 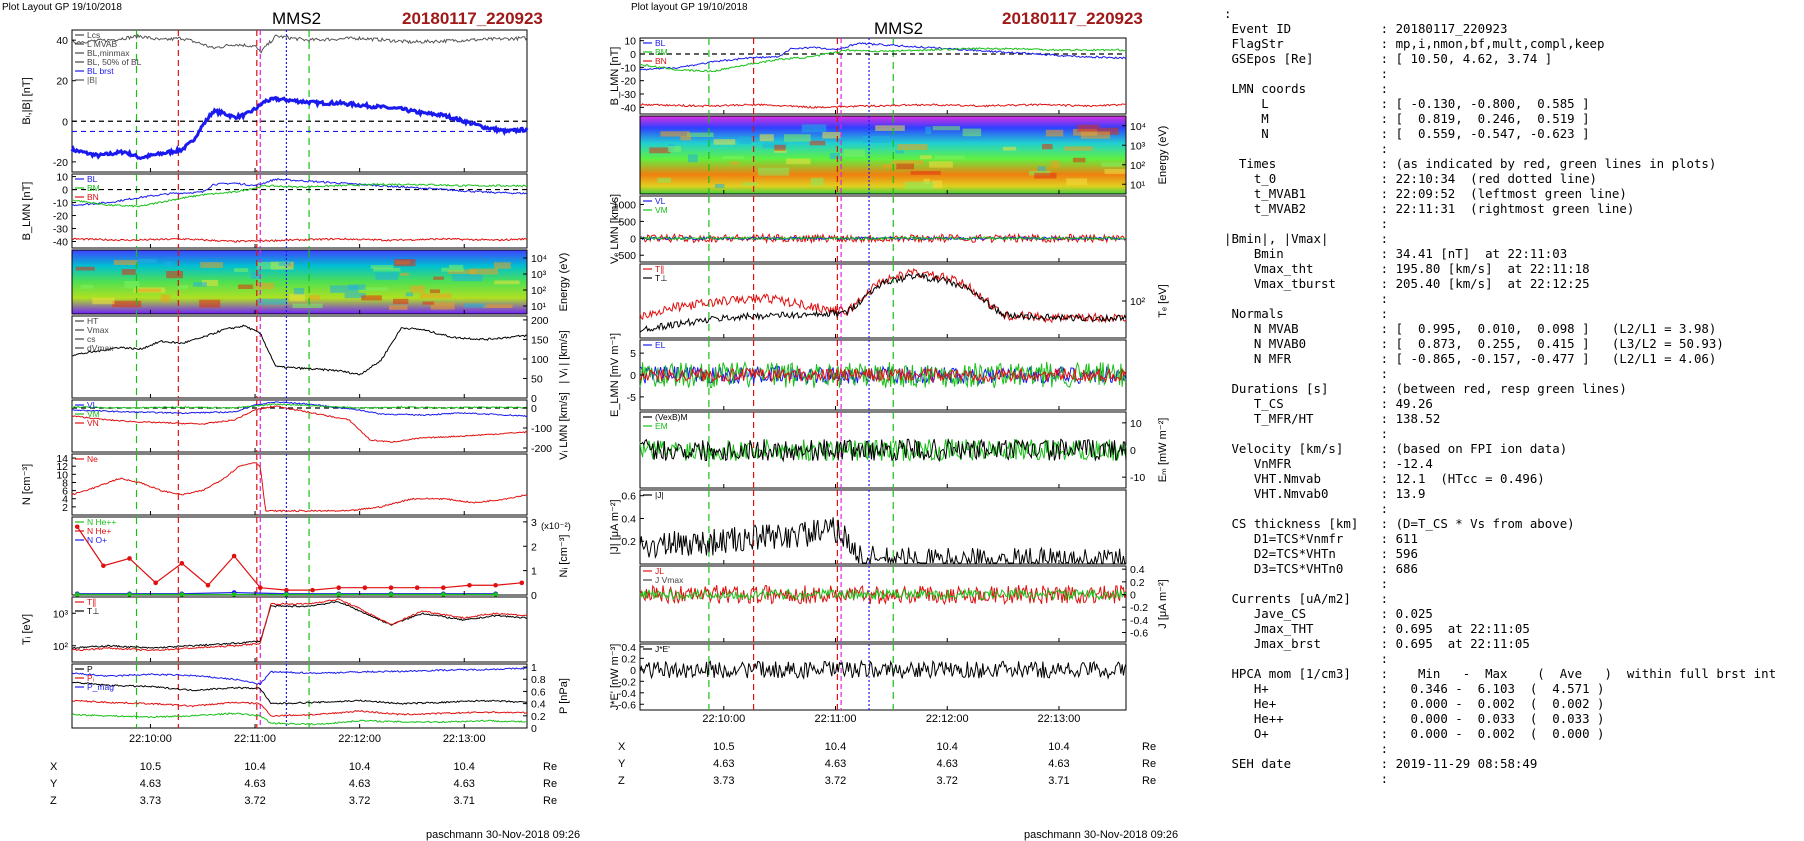 I want to click on legend-entry: Ne, so click(x=92, y=459).